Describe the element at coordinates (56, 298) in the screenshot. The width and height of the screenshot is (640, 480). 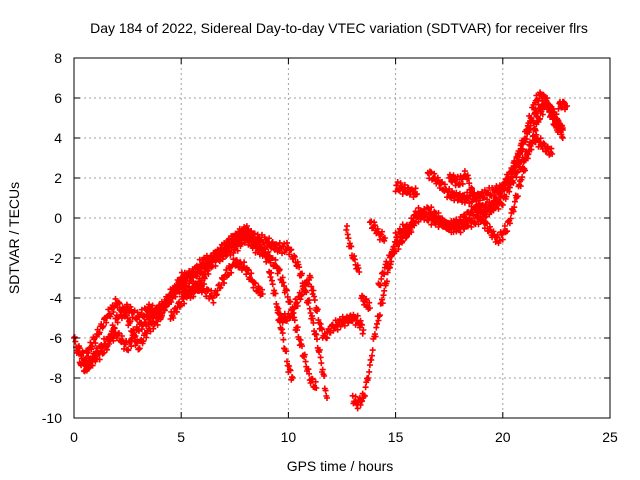
I see `y-tick-label: -4` at that location.